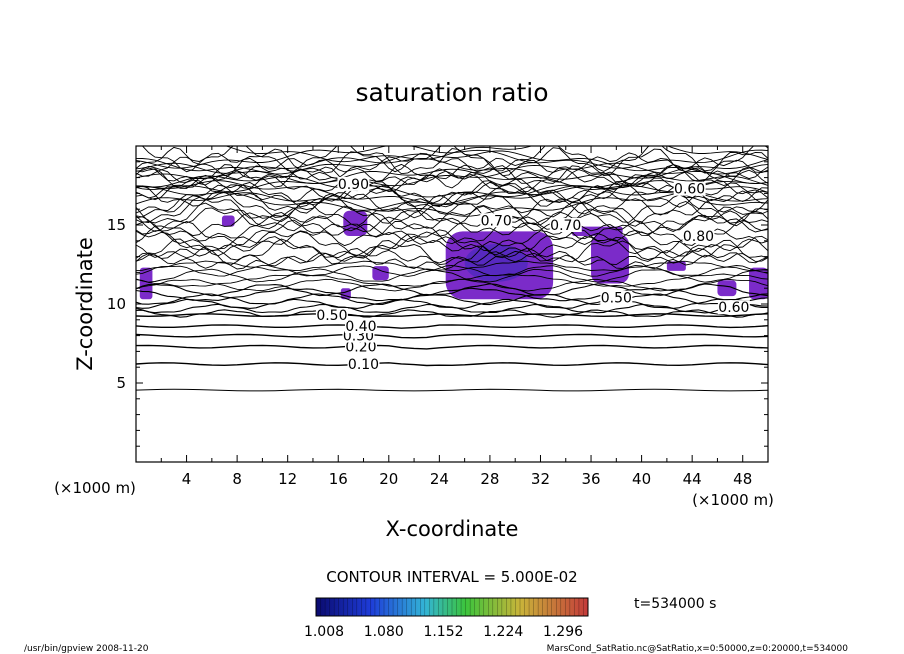 The width and height of the screenshot is (904, 654). Describe the element at coordinates (641, 479) in the screenshot. I see `x-tick-label: 40` at that location.